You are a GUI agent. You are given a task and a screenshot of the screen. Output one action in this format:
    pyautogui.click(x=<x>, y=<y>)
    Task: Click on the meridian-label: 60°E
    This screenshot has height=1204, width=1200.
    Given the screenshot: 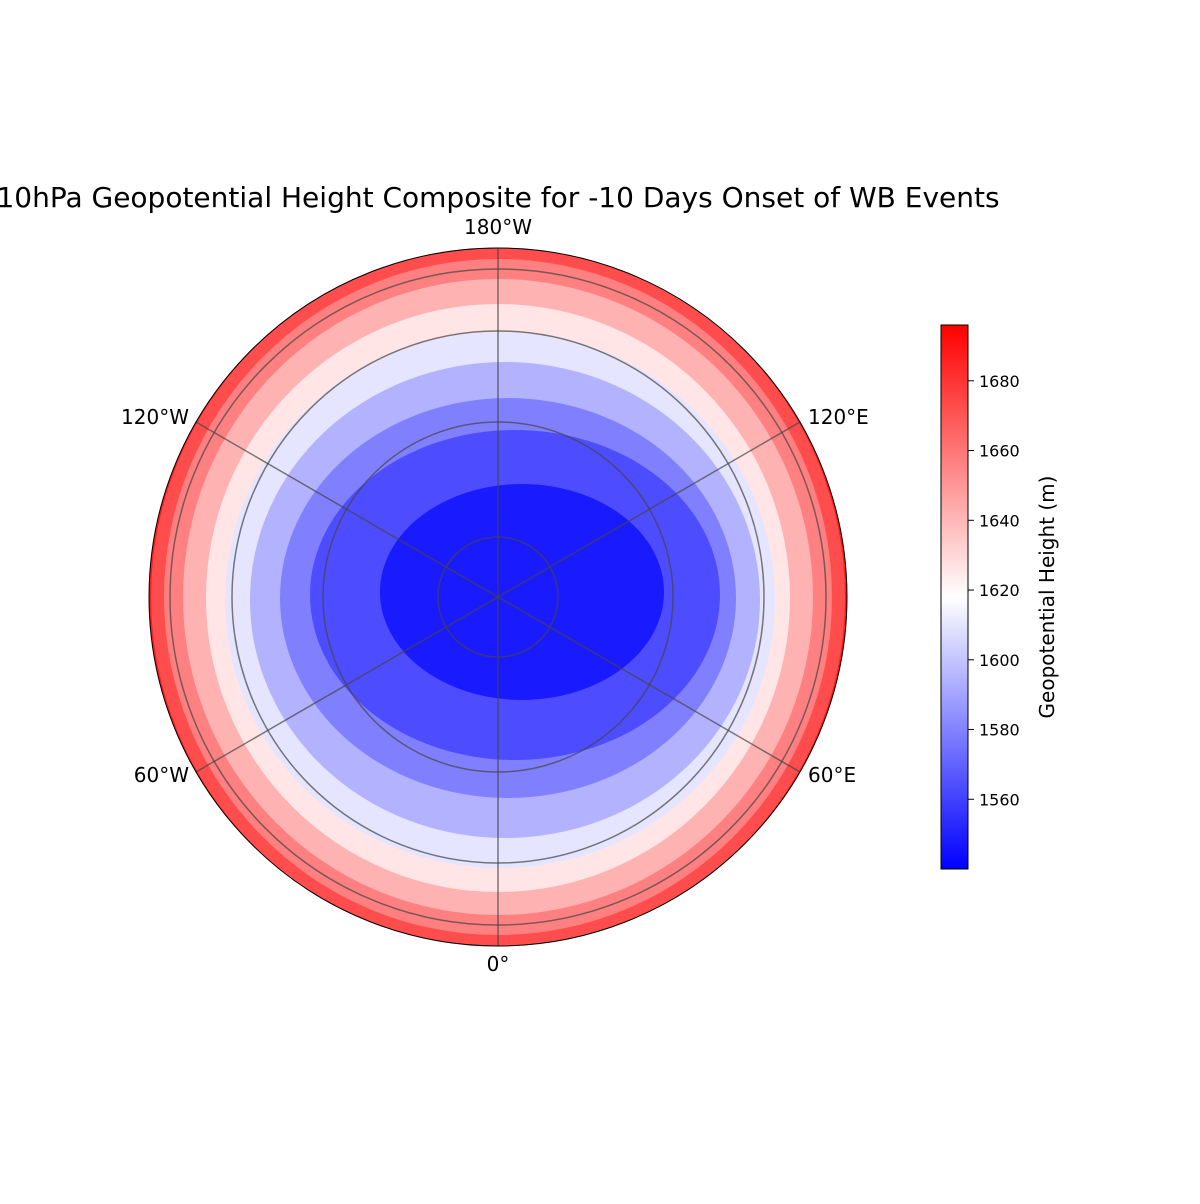 What is the action you would take?
    pyautogui.click(x=832, y=775)
    